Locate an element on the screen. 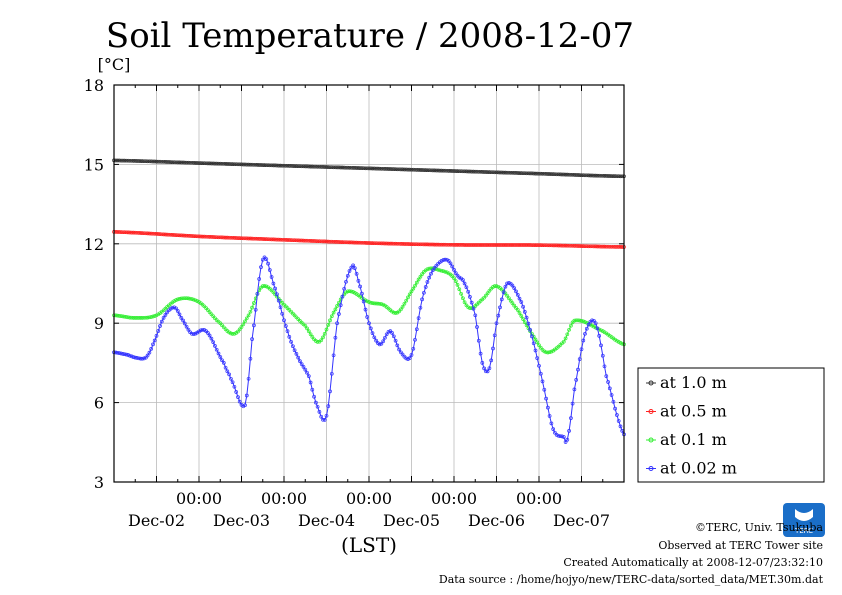 This screenshot has width=842, height=595. legend-box is located at coordinates (731, 425).